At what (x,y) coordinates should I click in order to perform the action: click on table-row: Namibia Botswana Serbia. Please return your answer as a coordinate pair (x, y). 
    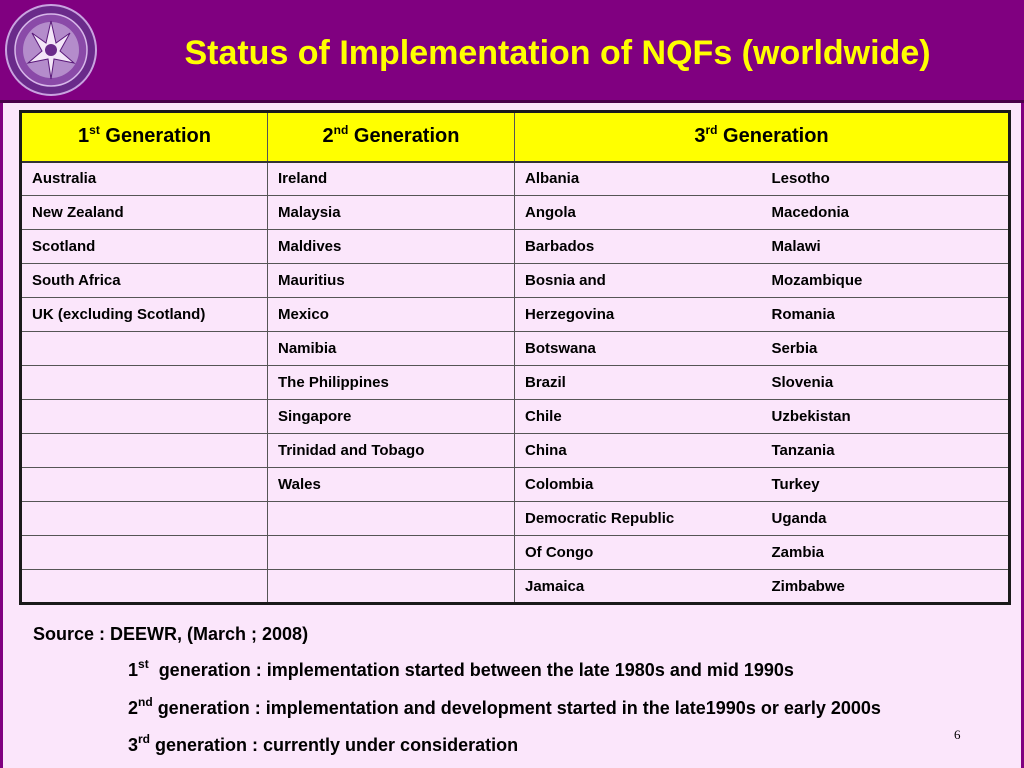
    Looking at the image, I should click on (515, 348).